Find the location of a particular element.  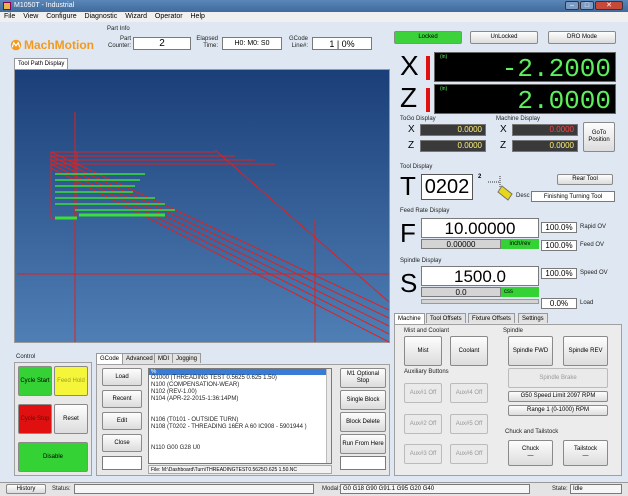

modal-label: Modal: is located at coordinates (331, 489).